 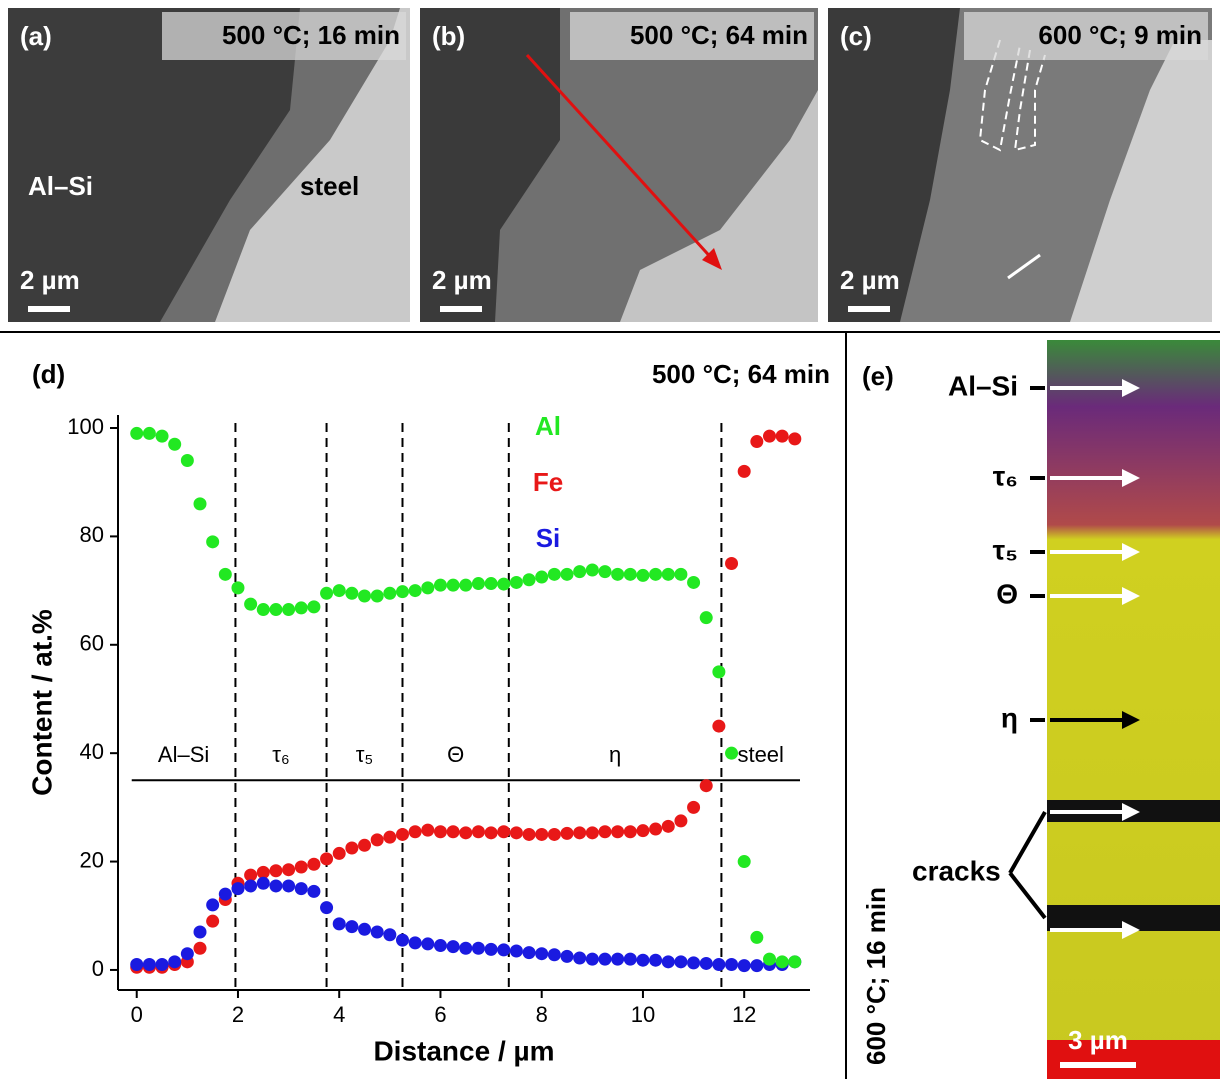 I want to click on y-tick-label: 20, so click(x=92, y=859).